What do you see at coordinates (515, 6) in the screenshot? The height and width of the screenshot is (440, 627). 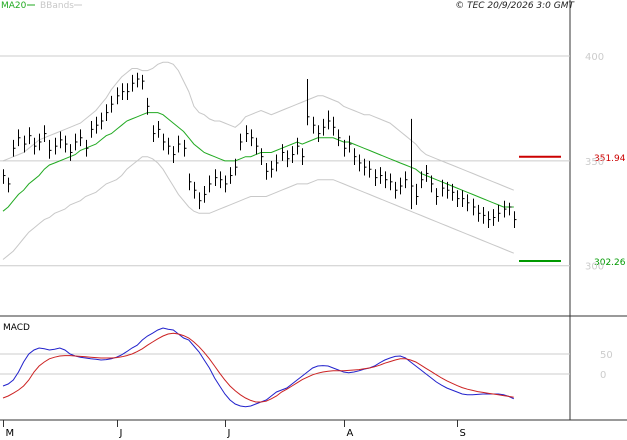 I see `copyright-text: © TEC 20/9/2026 3:0 GMT` at bounding box center [515, 6].